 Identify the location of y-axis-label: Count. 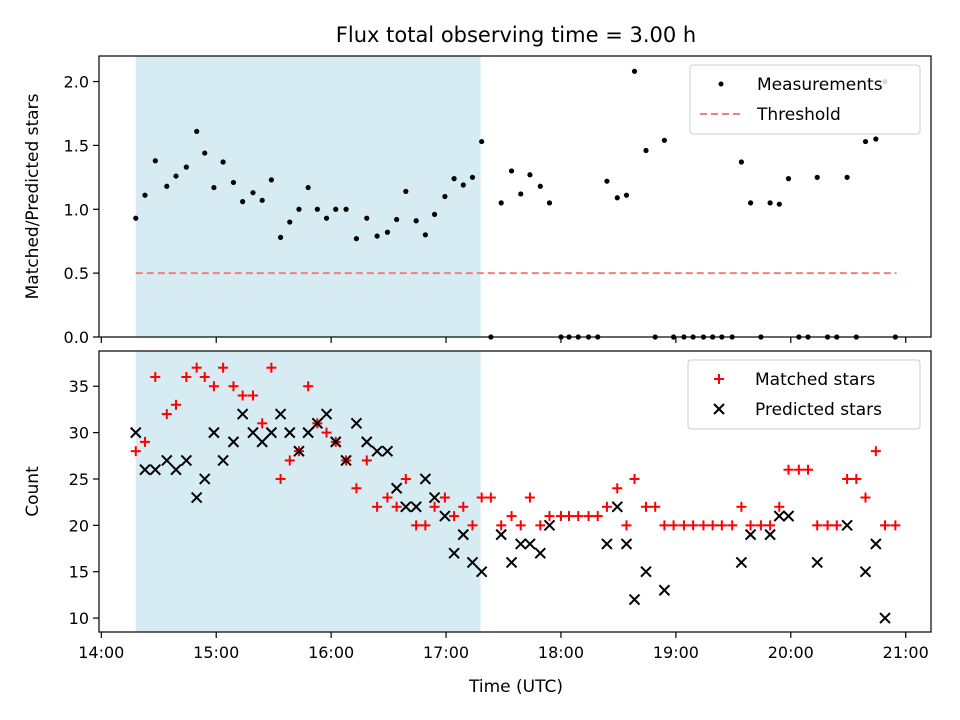
(33, 491).